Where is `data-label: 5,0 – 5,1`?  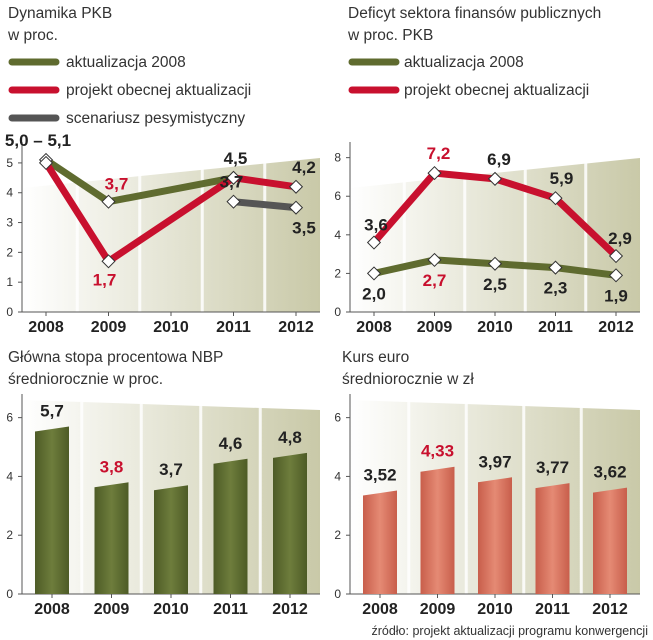
data-label: 5,0 – 5,1 is located at coordinates (38, 140).